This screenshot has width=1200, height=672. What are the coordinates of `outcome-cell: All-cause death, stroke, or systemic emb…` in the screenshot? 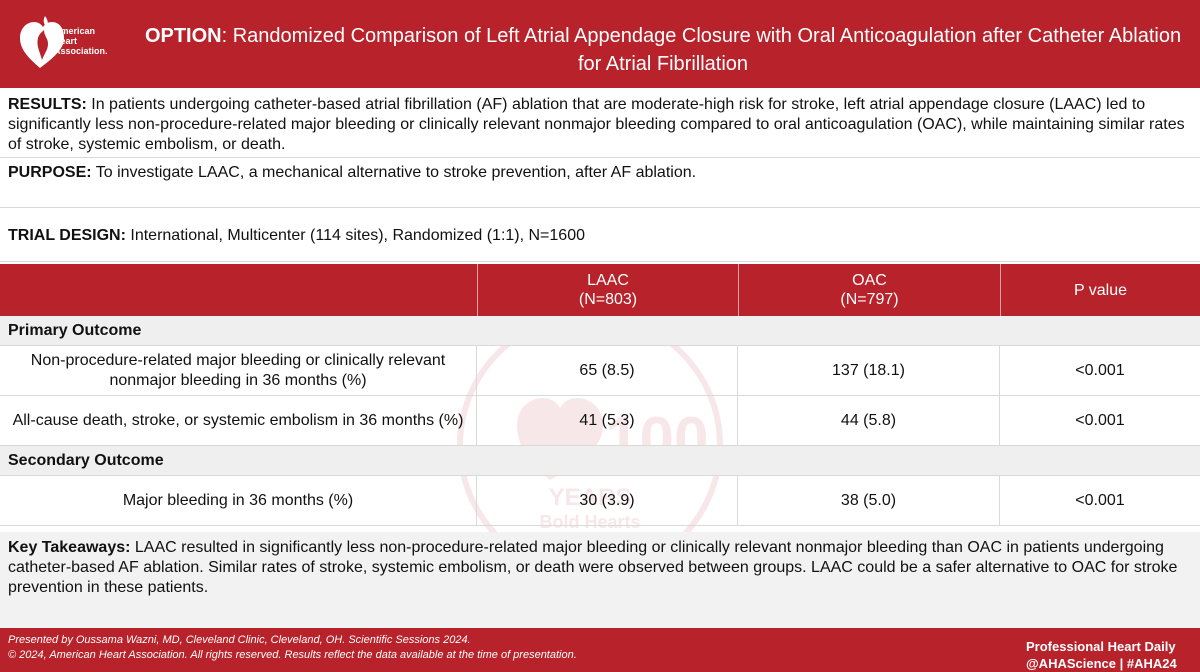 It's located at (238, 420).